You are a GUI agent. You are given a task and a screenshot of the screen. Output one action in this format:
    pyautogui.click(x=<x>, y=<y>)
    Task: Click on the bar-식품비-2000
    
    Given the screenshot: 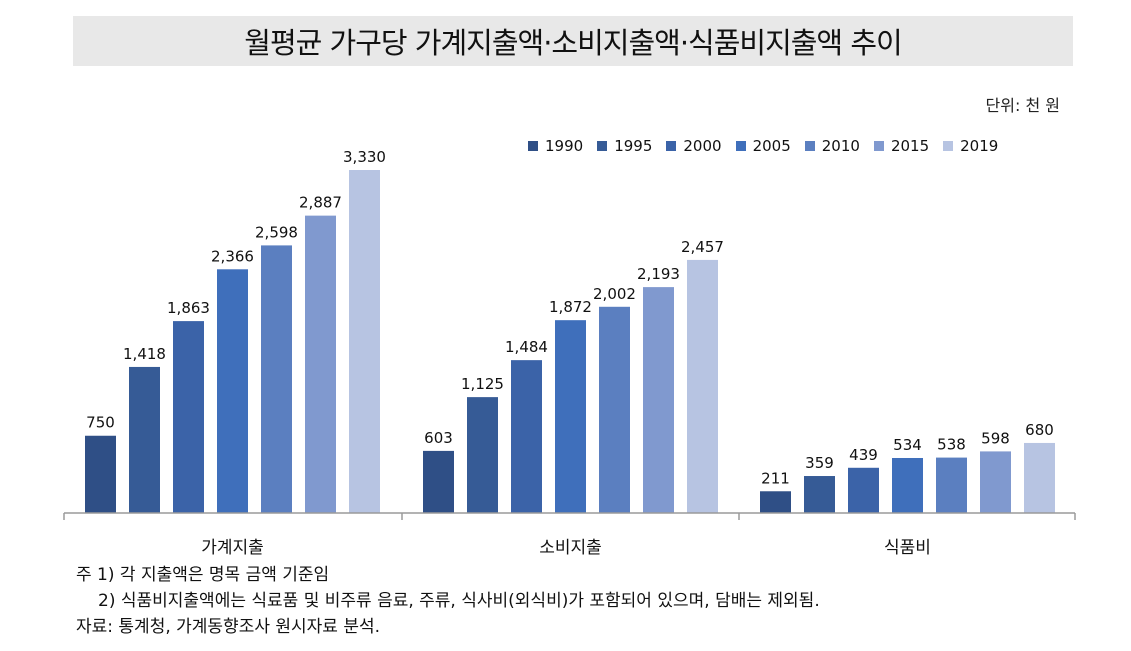 What is the action you would take?
    pyautogui.click(x=863, y=490)
    